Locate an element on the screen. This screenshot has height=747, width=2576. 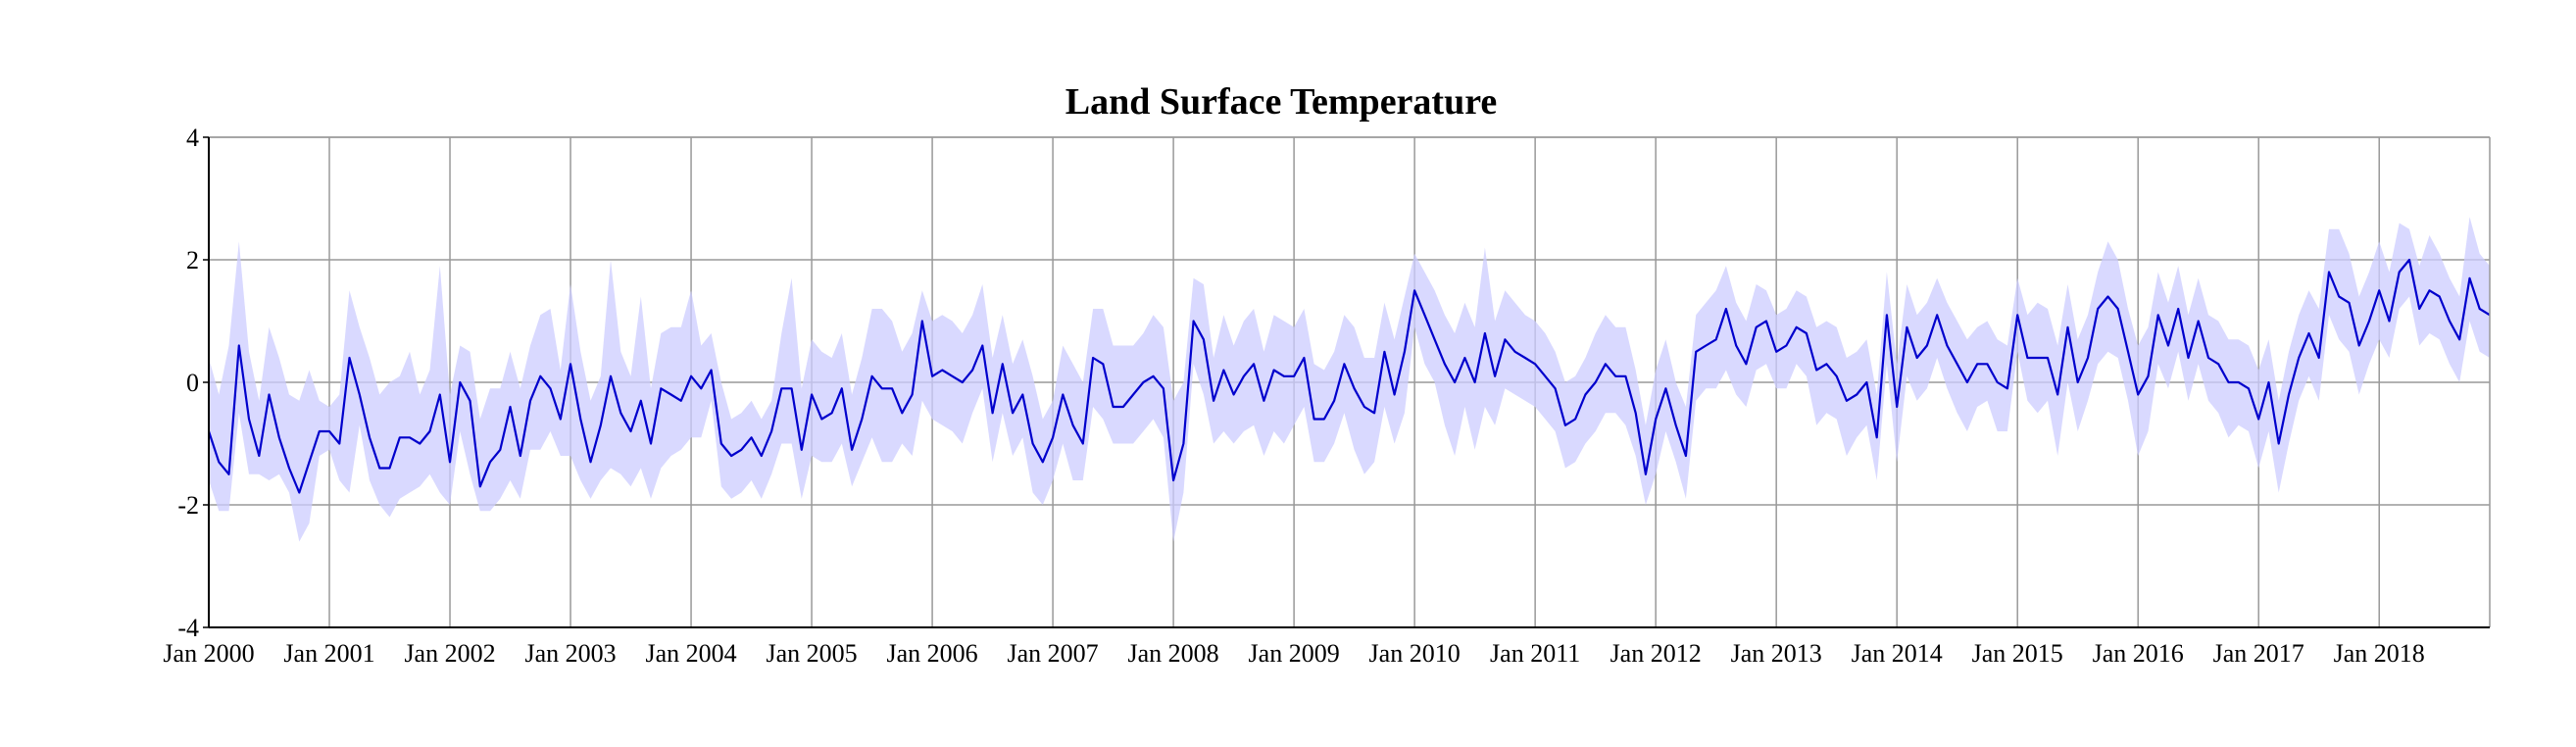
x-tick-label: Jan 2009 is located at coordinates (1294, 654).